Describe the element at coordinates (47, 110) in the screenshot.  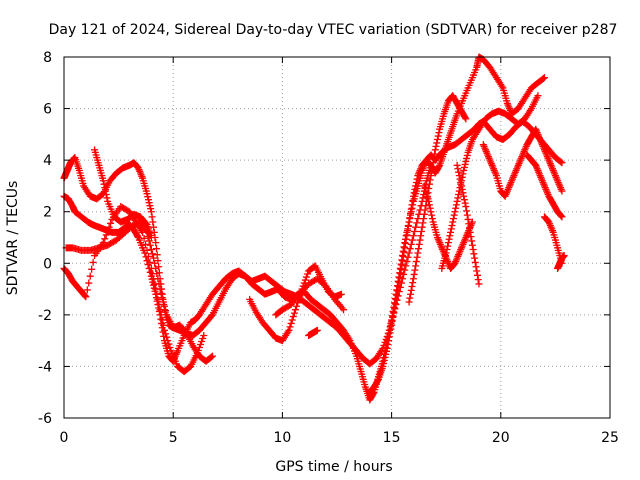
I see `y-tick-label: 6` at that location.